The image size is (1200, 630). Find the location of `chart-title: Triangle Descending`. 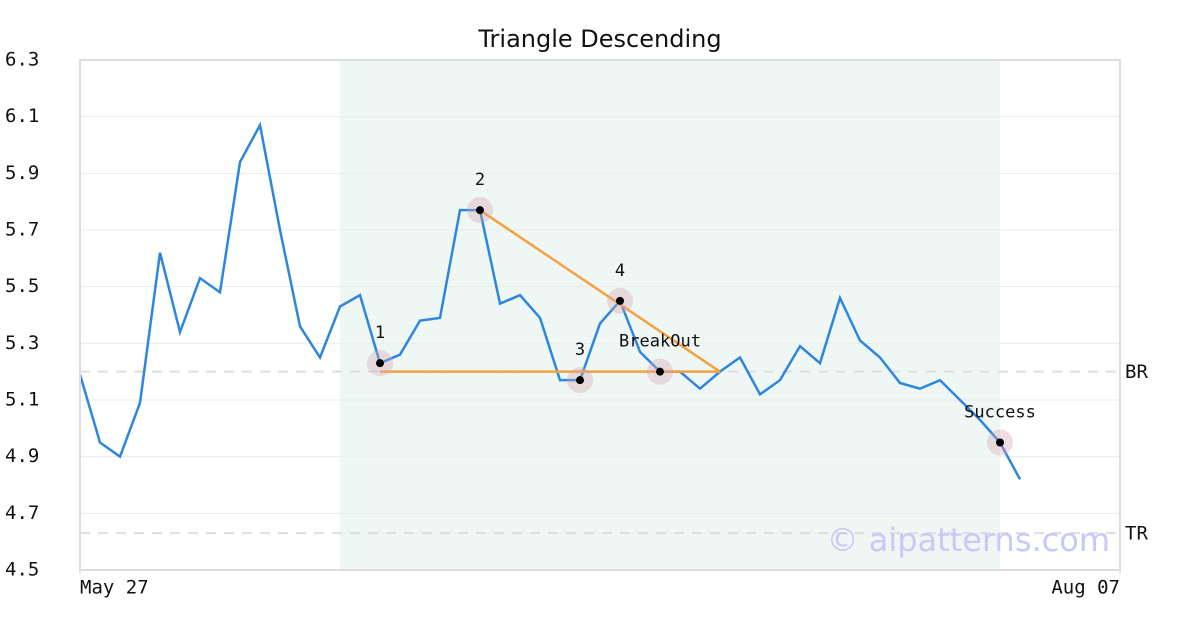

chart-title: Triangle Descending is located at coordinates (599, 39).